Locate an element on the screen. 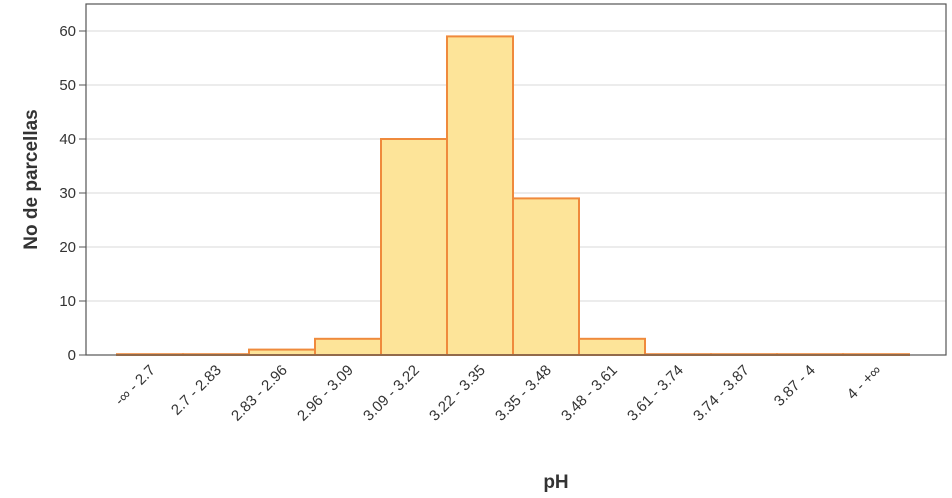  x-tick-label: 3.61 - 3.74 is located at coordinates (655, 393).